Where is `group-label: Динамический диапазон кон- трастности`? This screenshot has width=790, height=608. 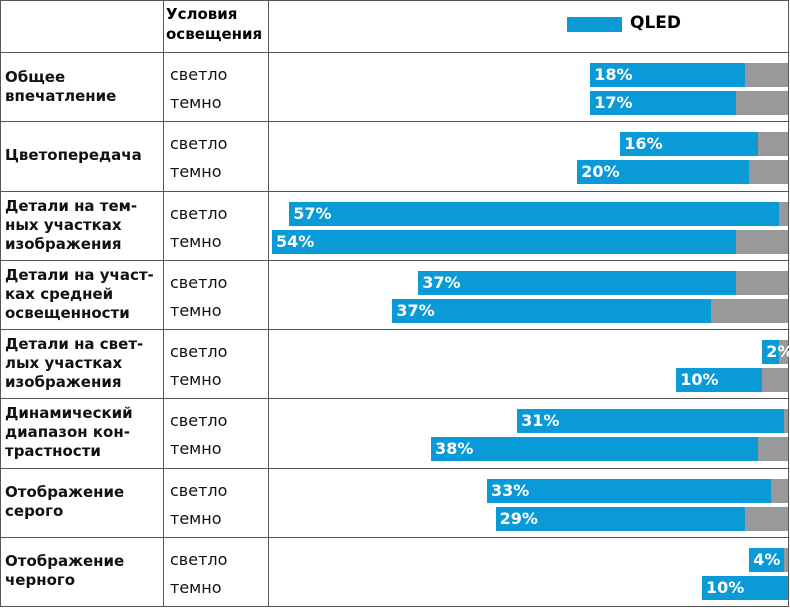 group-label: Динамический диапазон кон- трастности is located at coordinates (69, 432).